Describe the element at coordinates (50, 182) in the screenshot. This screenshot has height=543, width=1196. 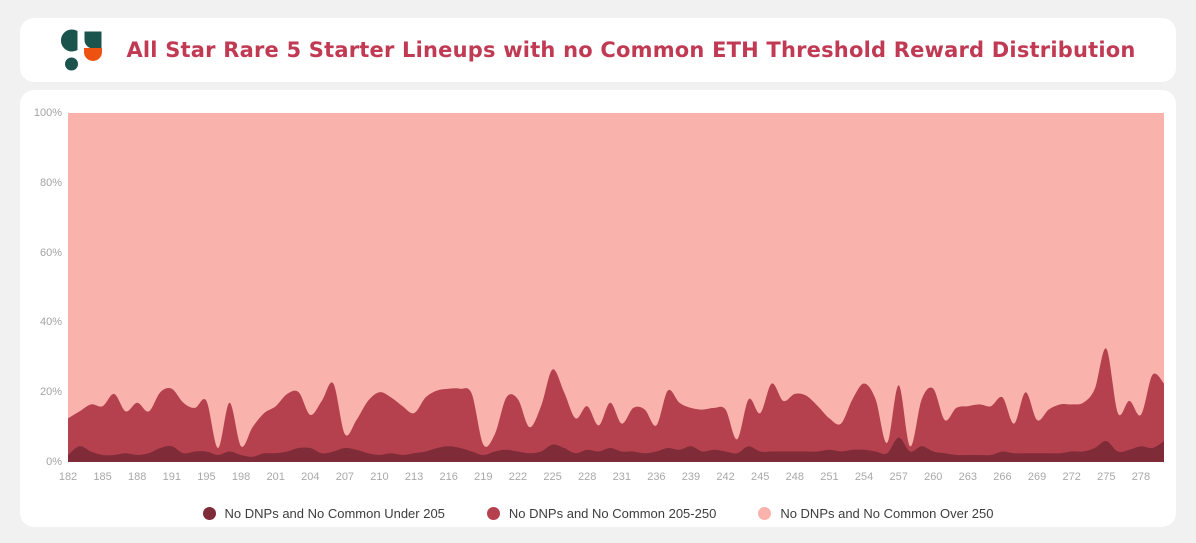
I see `y-tick-label: 80%` at that location.